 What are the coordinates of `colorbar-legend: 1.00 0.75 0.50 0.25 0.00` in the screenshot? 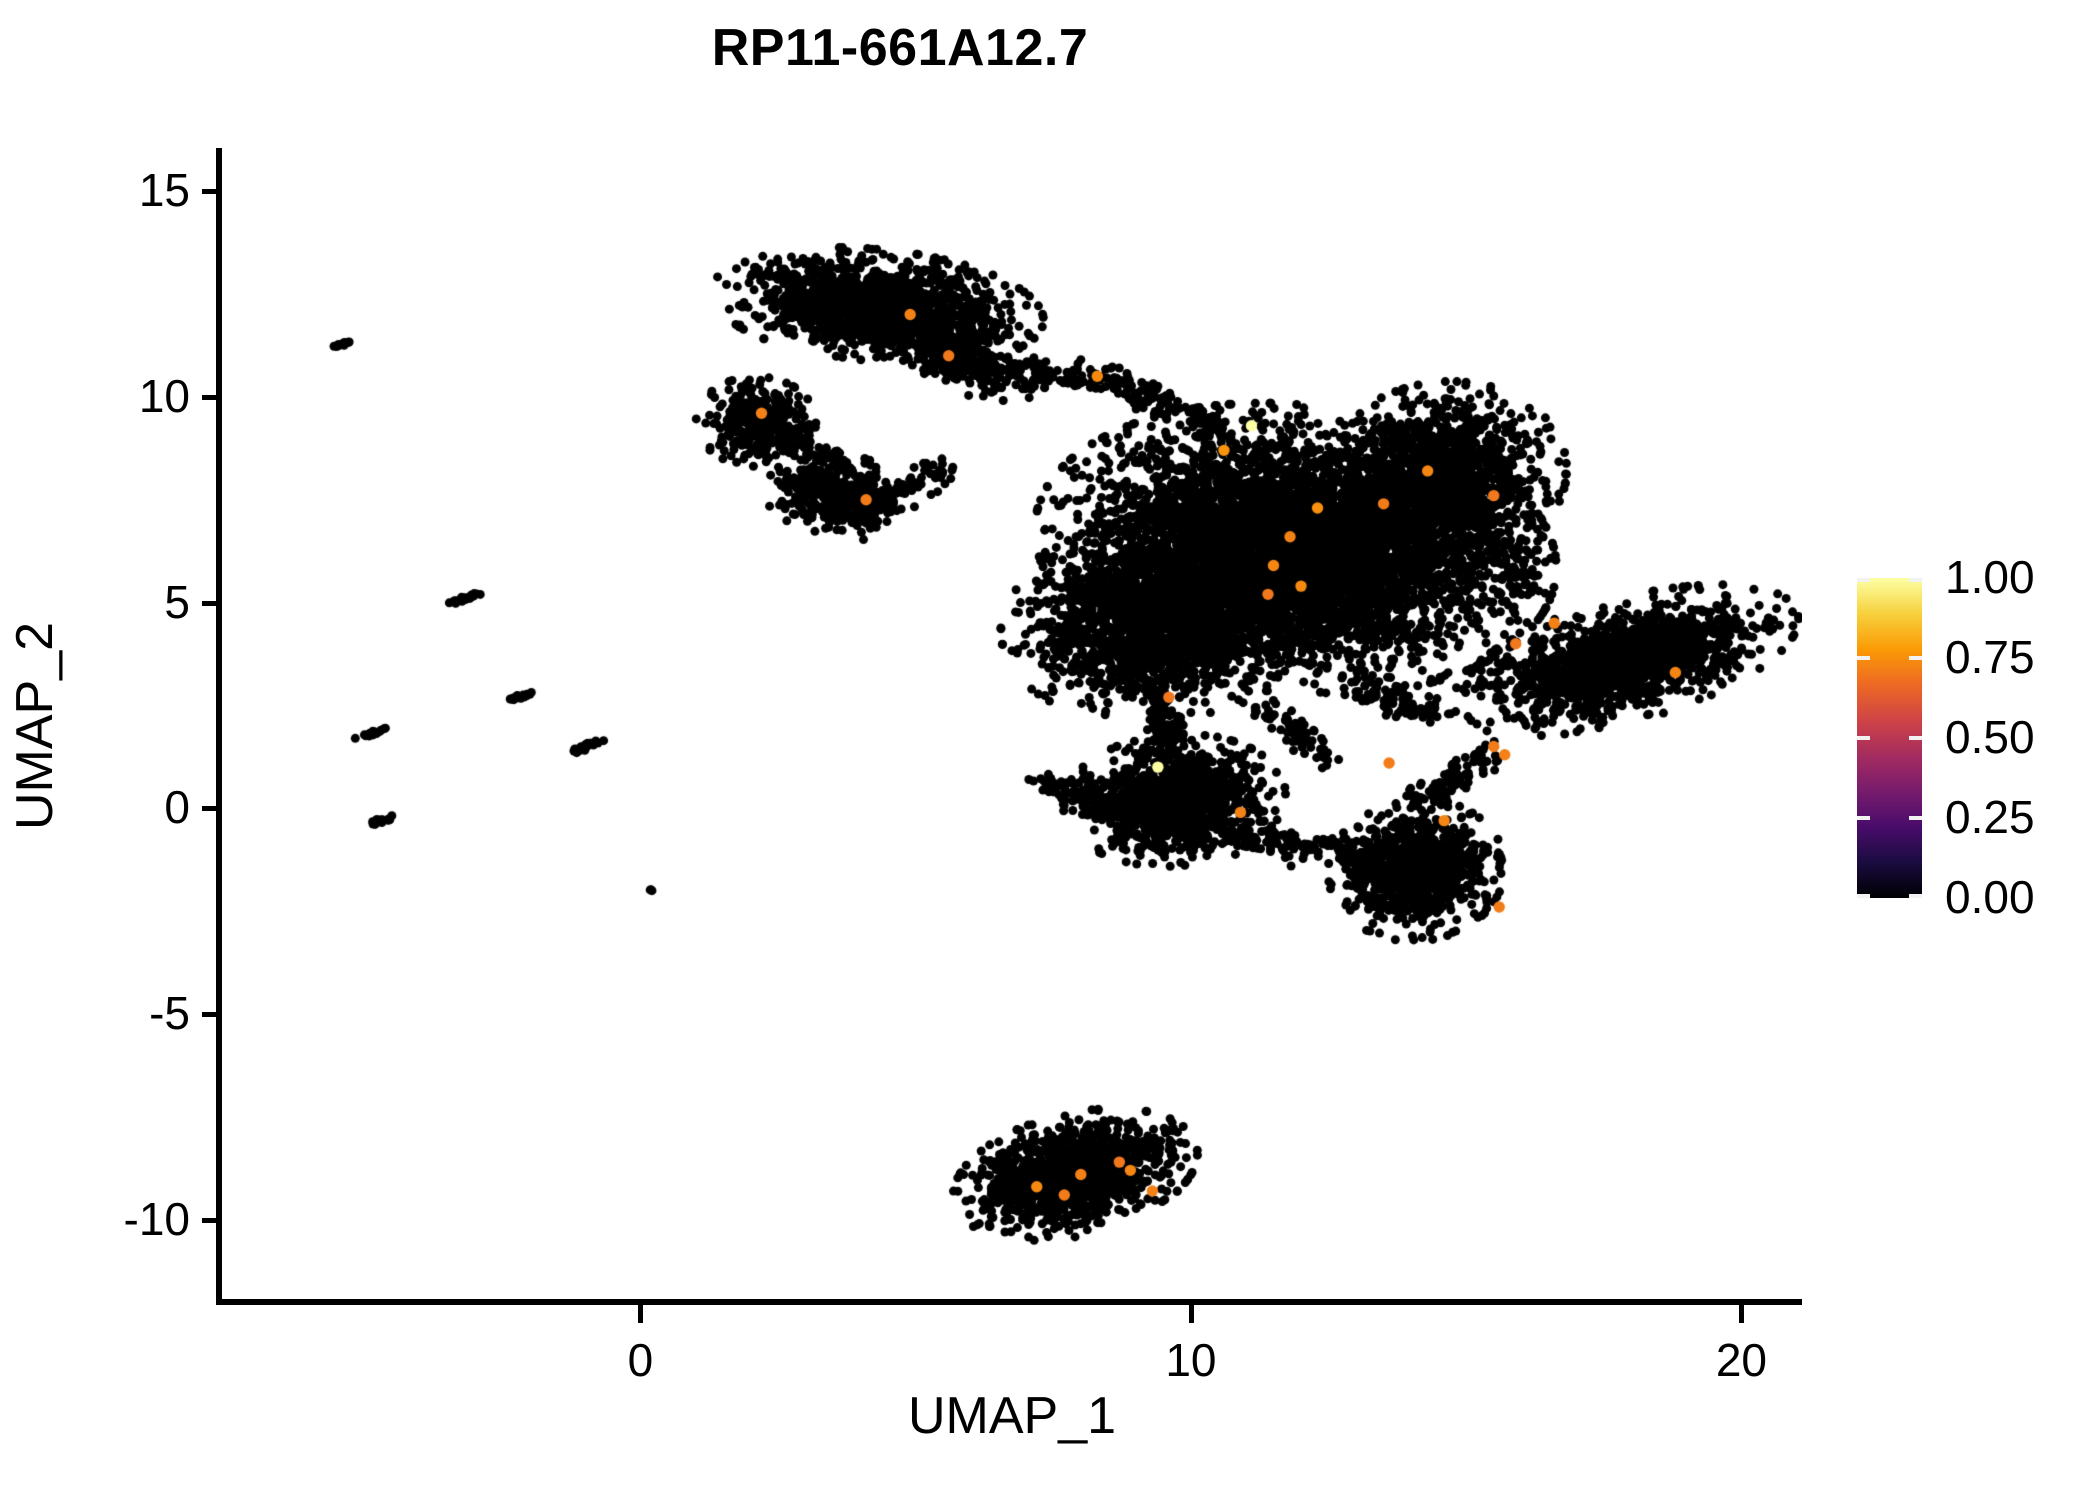 It's located at (1967, 737).